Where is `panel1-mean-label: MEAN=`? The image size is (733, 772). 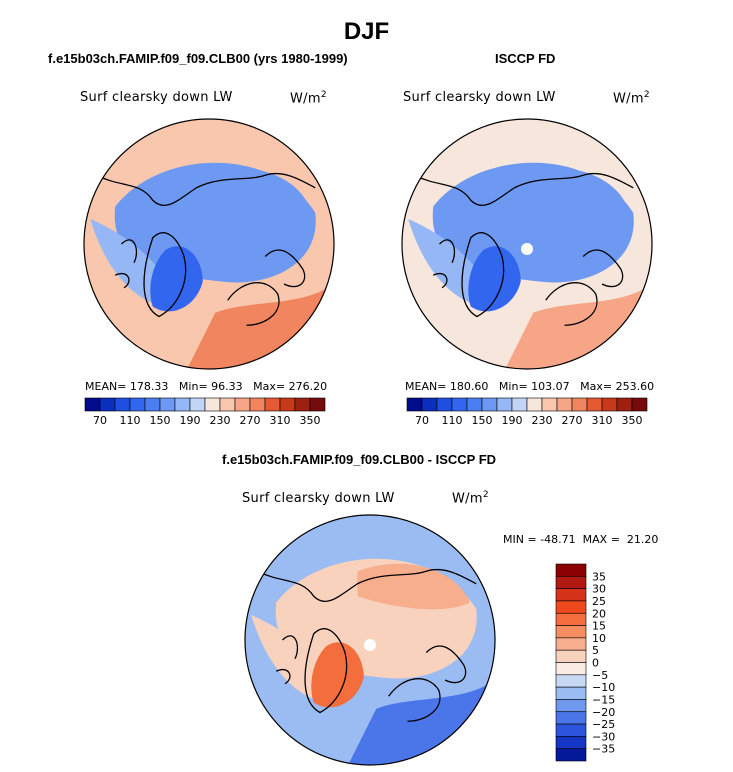 panel1-mean-label: MEAN= is located at coordinates (106, 386).